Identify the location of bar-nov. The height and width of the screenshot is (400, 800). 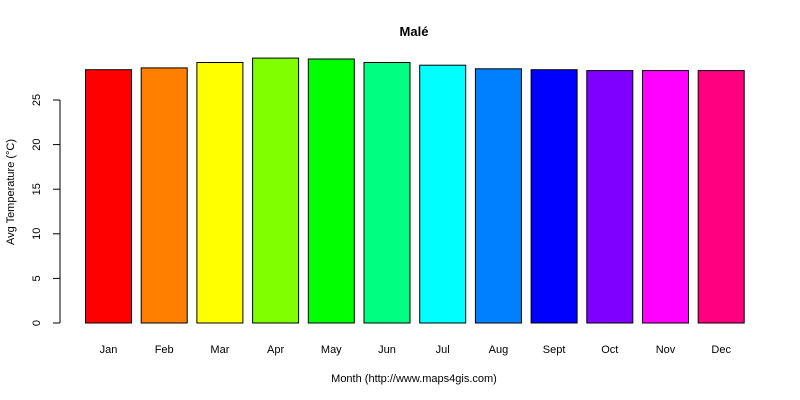
(665, 197).